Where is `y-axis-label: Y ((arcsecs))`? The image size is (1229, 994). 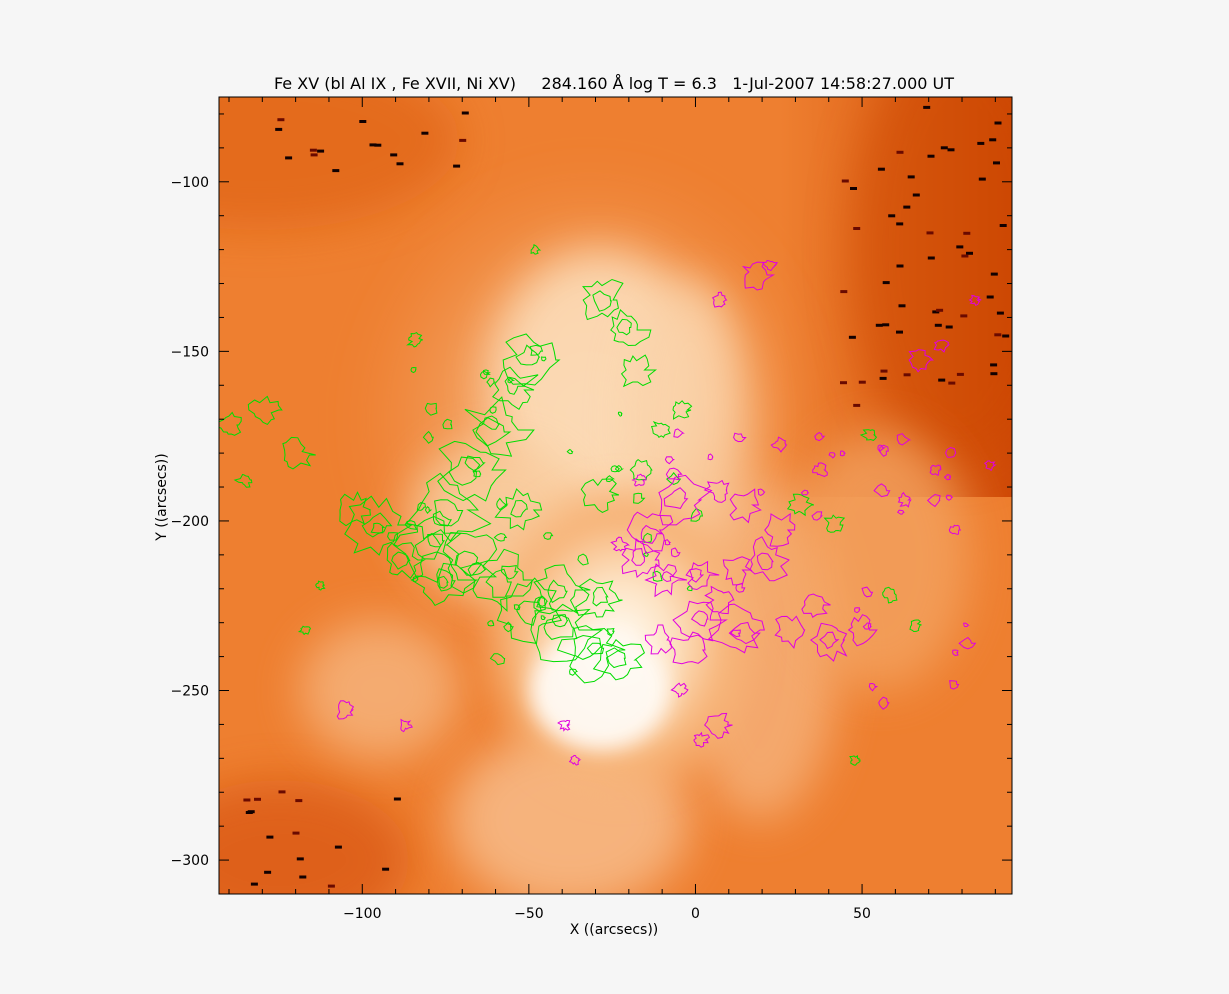 y-axis-label: Y ((arcsecs)) is located at coordinates (162, 497).